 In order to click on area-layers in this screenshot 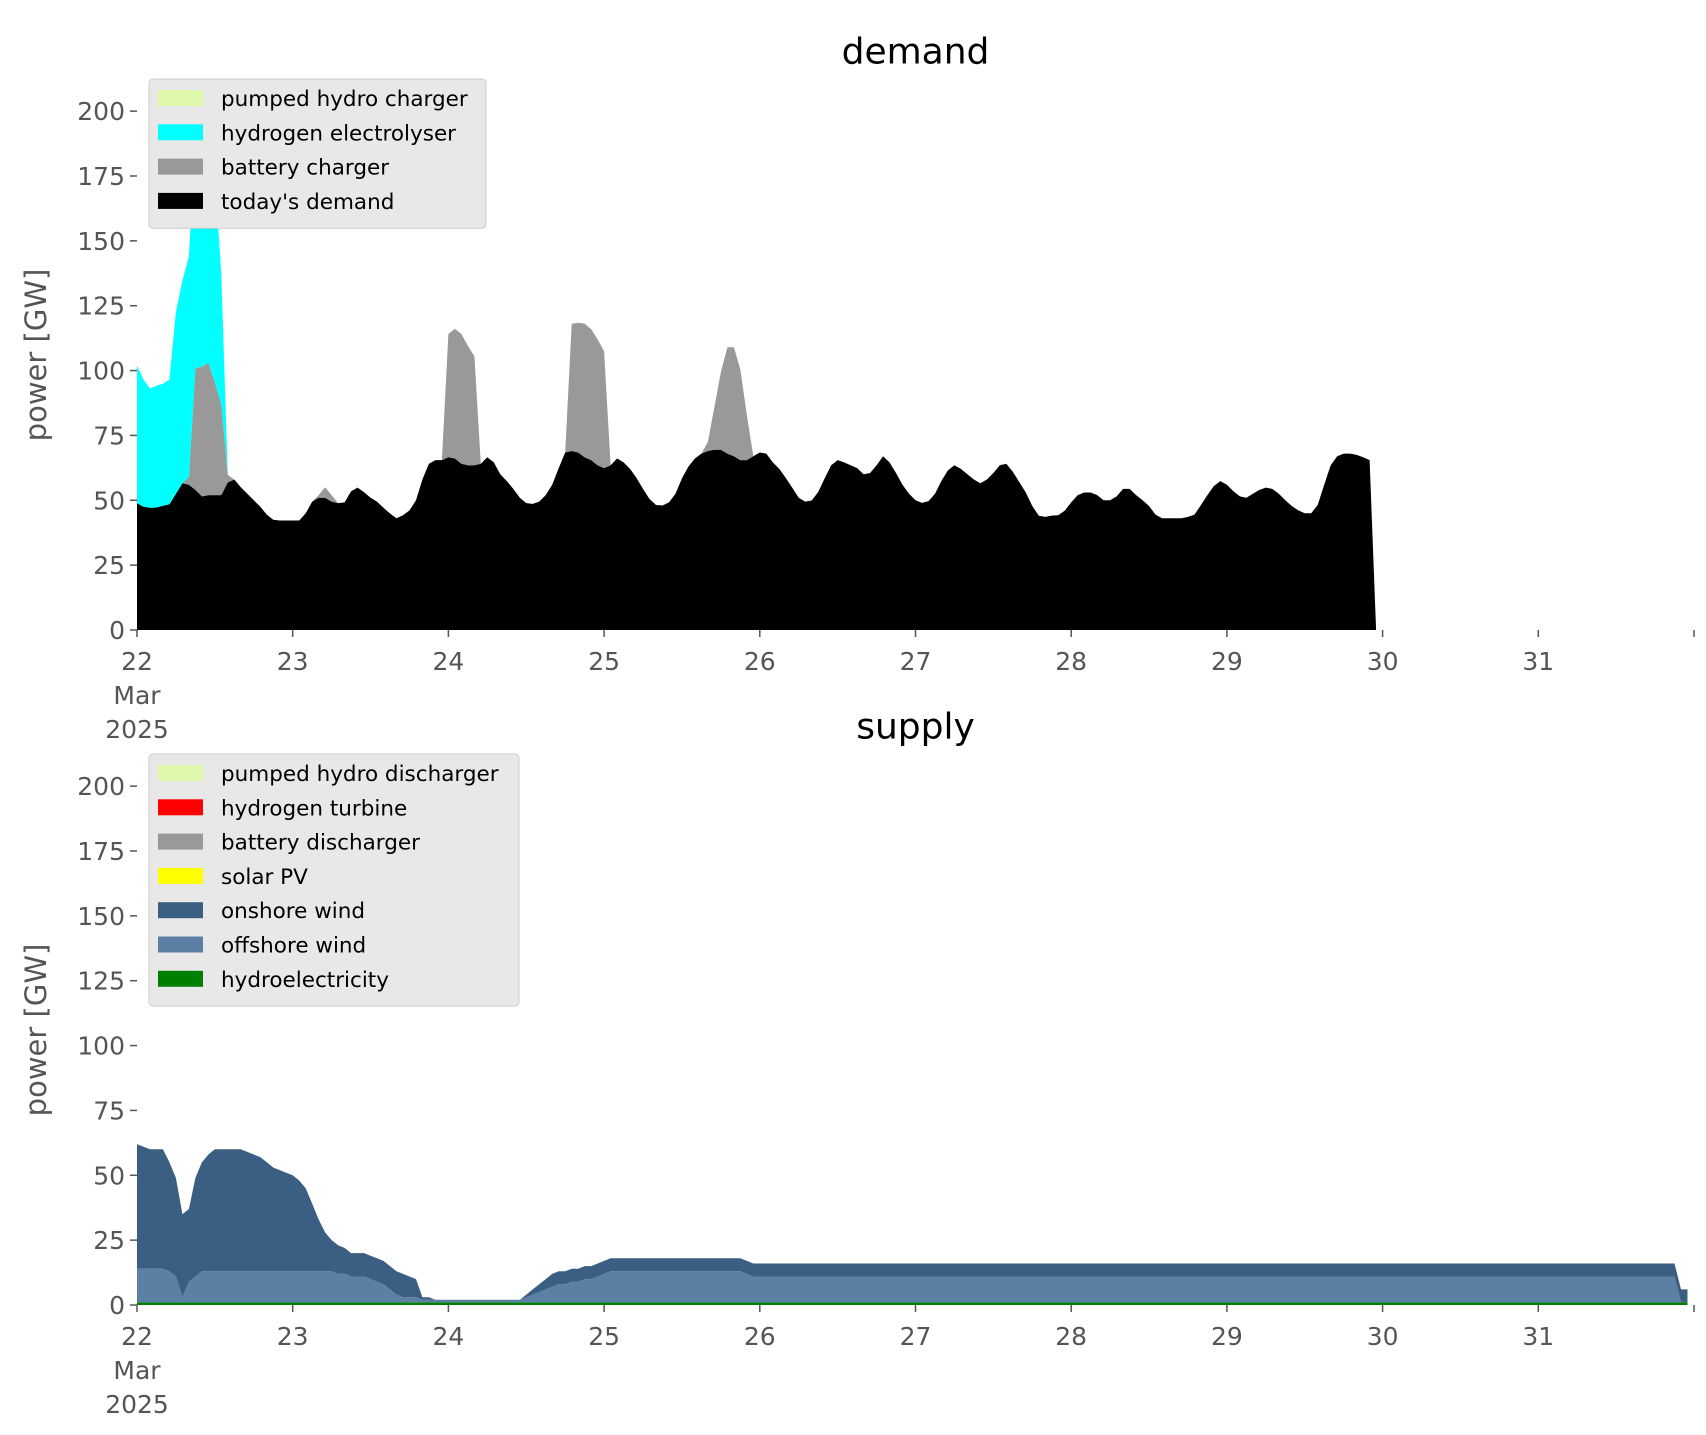, I will do `click(912, 1224)`.